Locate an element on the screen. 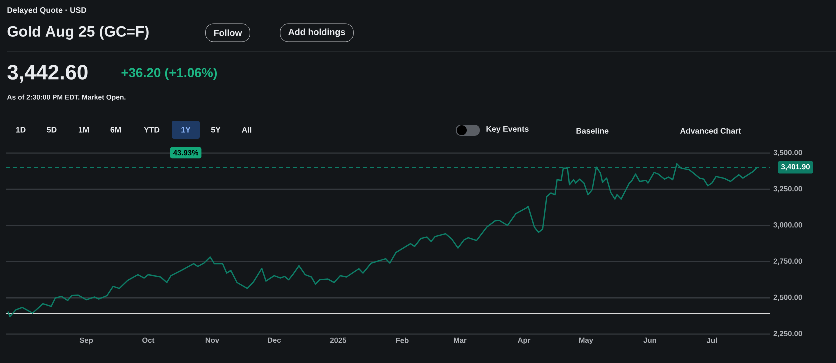 This screenshot has width=836, height=363. chart-title: Gold Aug 25 (GC=F) is located at coordinates (78, 33).